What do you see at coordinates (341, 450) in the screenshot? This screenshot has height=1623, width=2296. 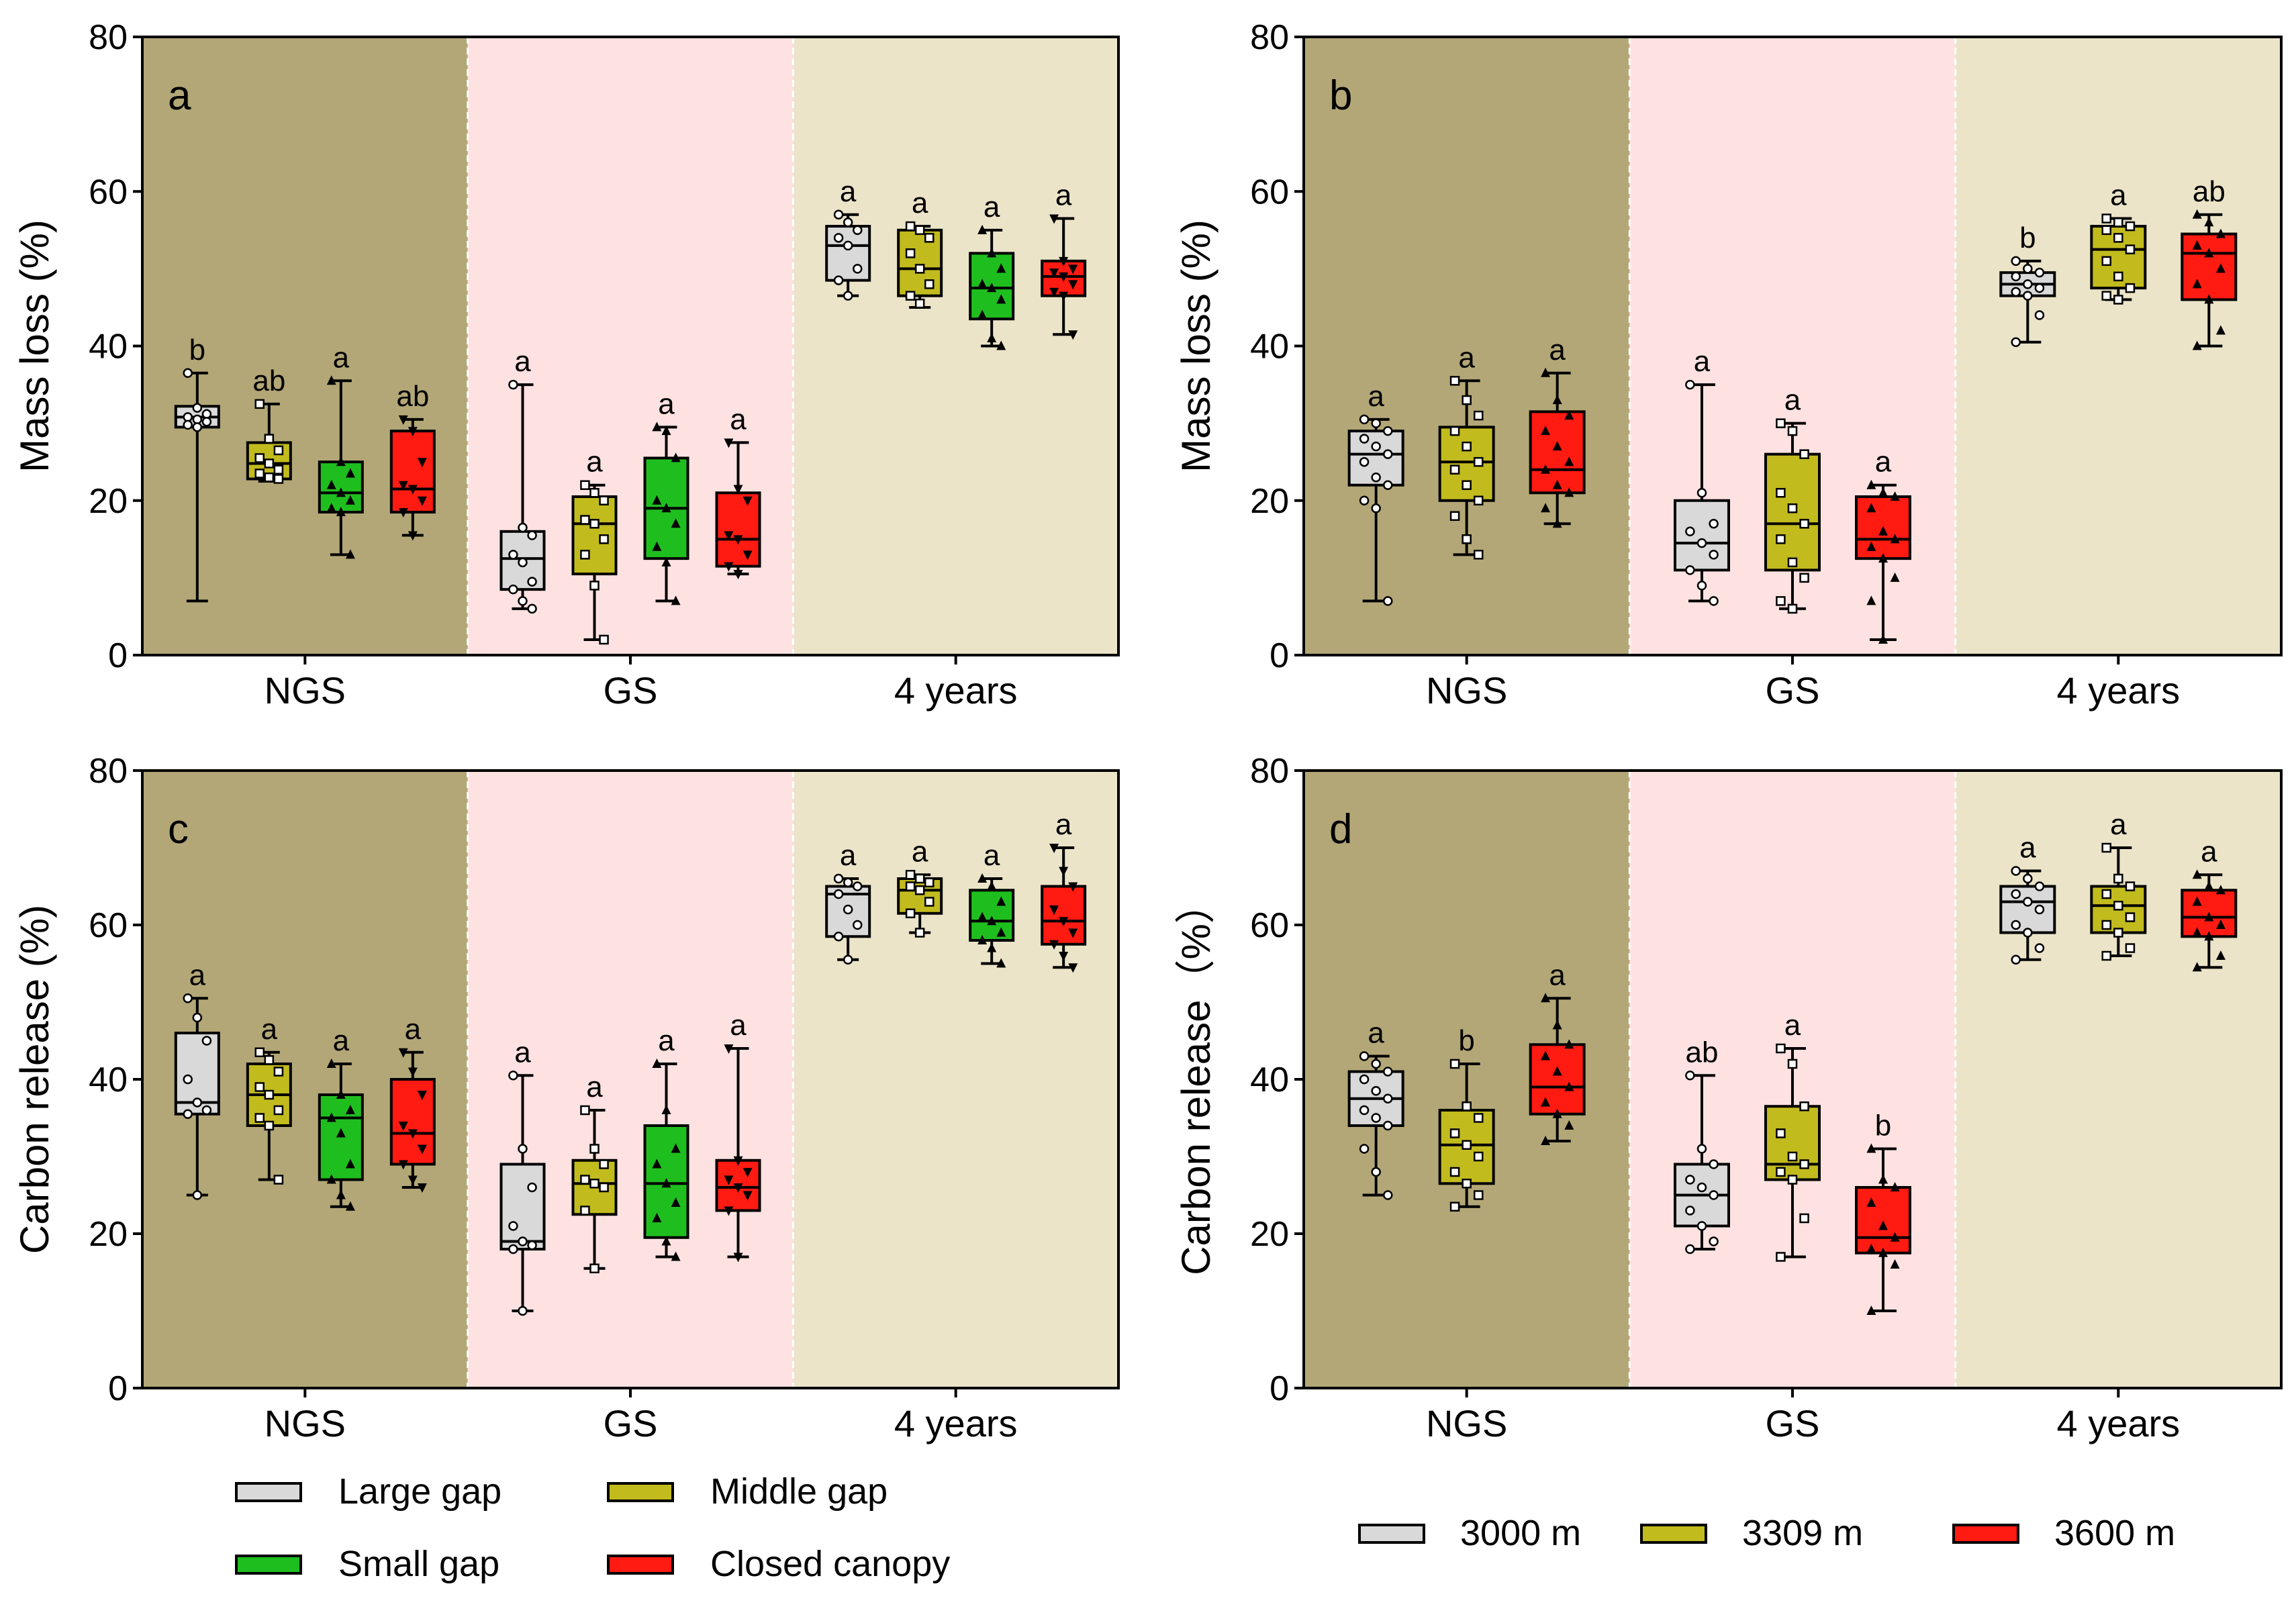 I see `box-a-0-small: a` at bounding box center [341, 450].